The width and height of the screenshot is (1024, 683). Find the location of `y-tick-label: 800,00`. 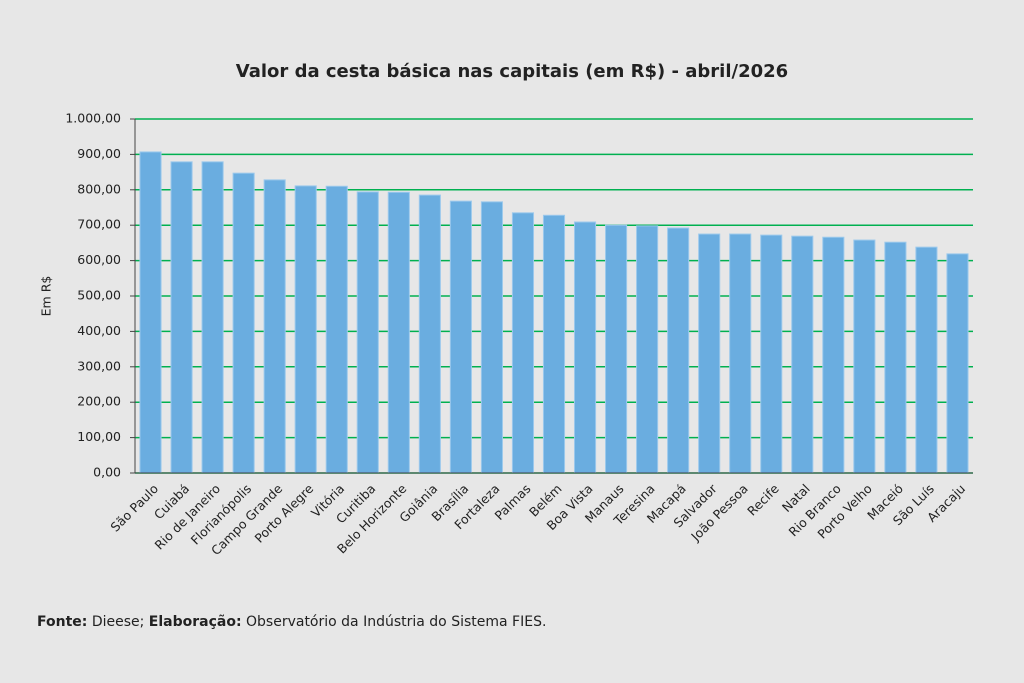

y-tick-label: 800,00 is located at coordinates (99, 188).